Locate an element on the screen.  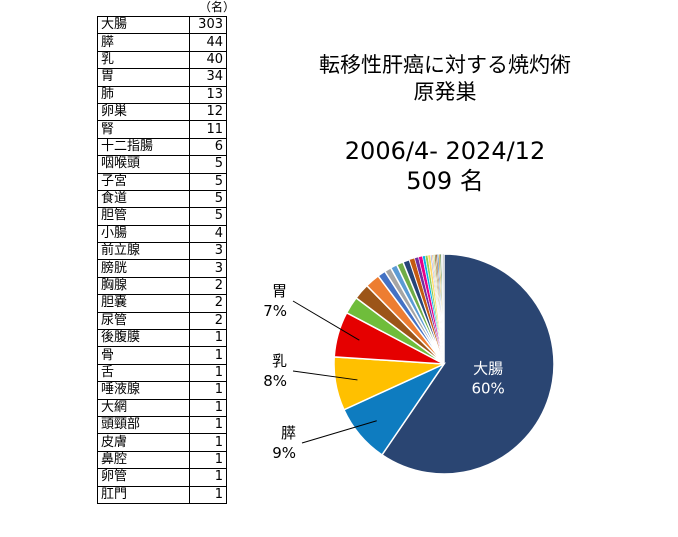
table-row: 鼻腔 1 is located at coordinates (162, 460).